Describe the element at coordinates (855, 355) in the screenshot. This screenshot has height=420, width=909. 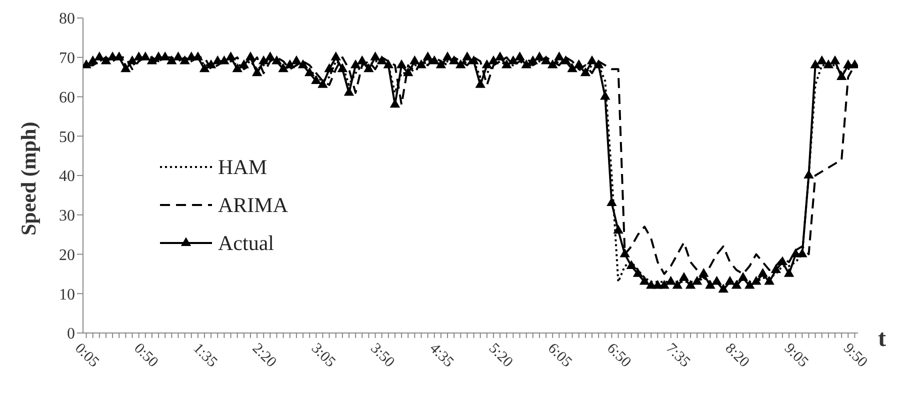
I see `x-tick-label: 9:50` at that location.